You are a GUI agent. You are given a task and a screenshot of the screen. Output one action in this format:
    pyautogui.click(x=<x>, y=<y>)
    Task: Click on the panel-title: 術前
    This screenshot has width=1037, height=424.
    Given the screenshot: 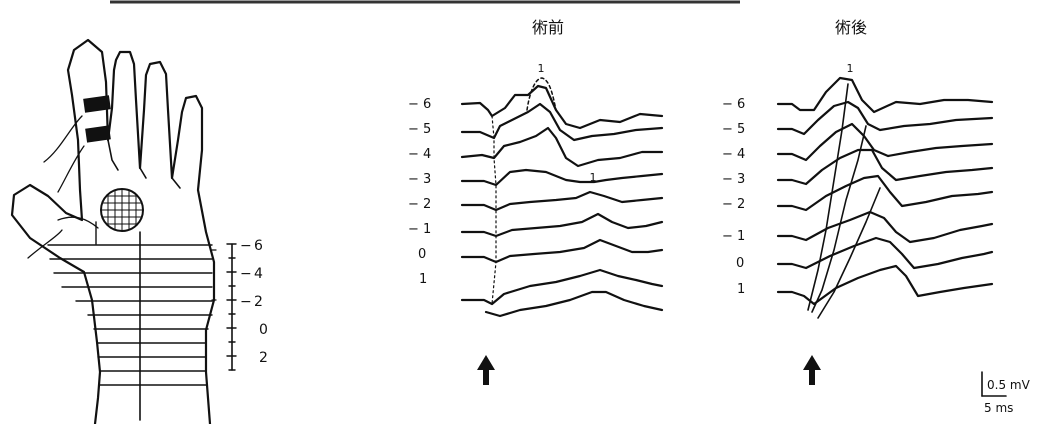 What is the action you would take?
    pyautogui.click(x=548, y=27)
    